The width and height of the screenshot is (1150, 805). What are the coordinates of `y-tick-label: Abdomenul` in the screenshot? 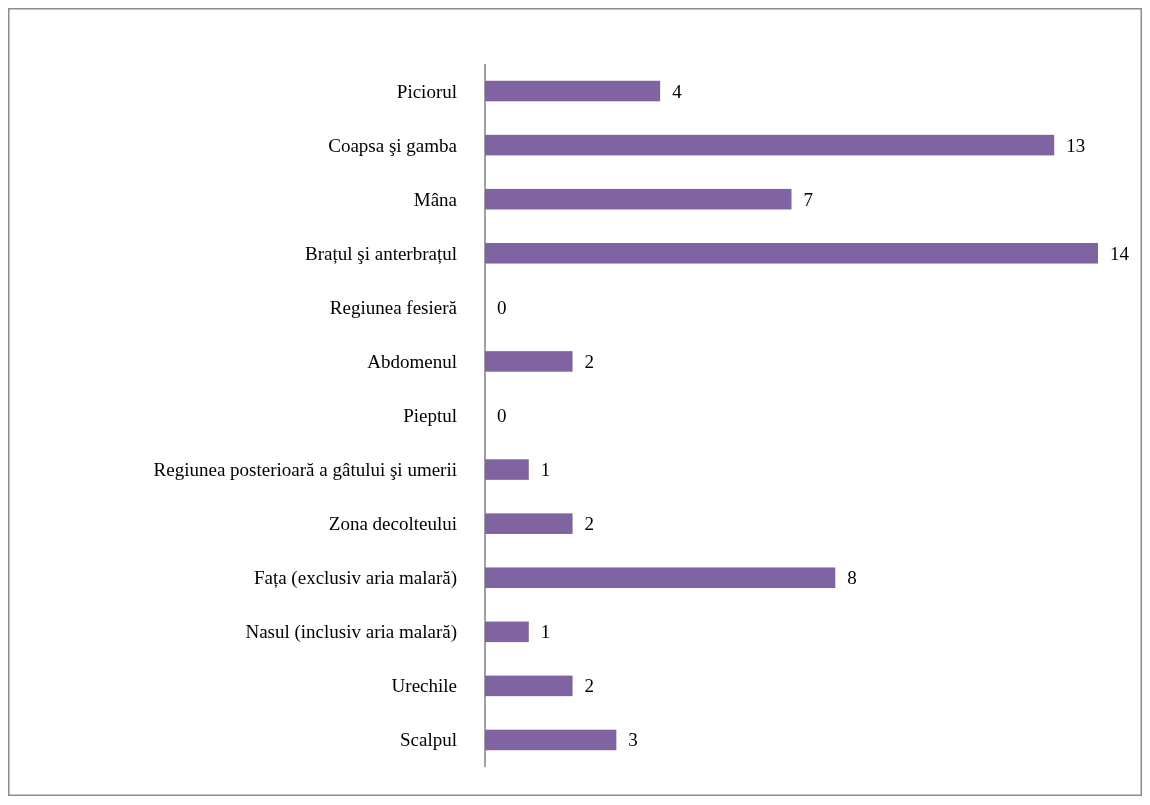 It's located at (412, 361).